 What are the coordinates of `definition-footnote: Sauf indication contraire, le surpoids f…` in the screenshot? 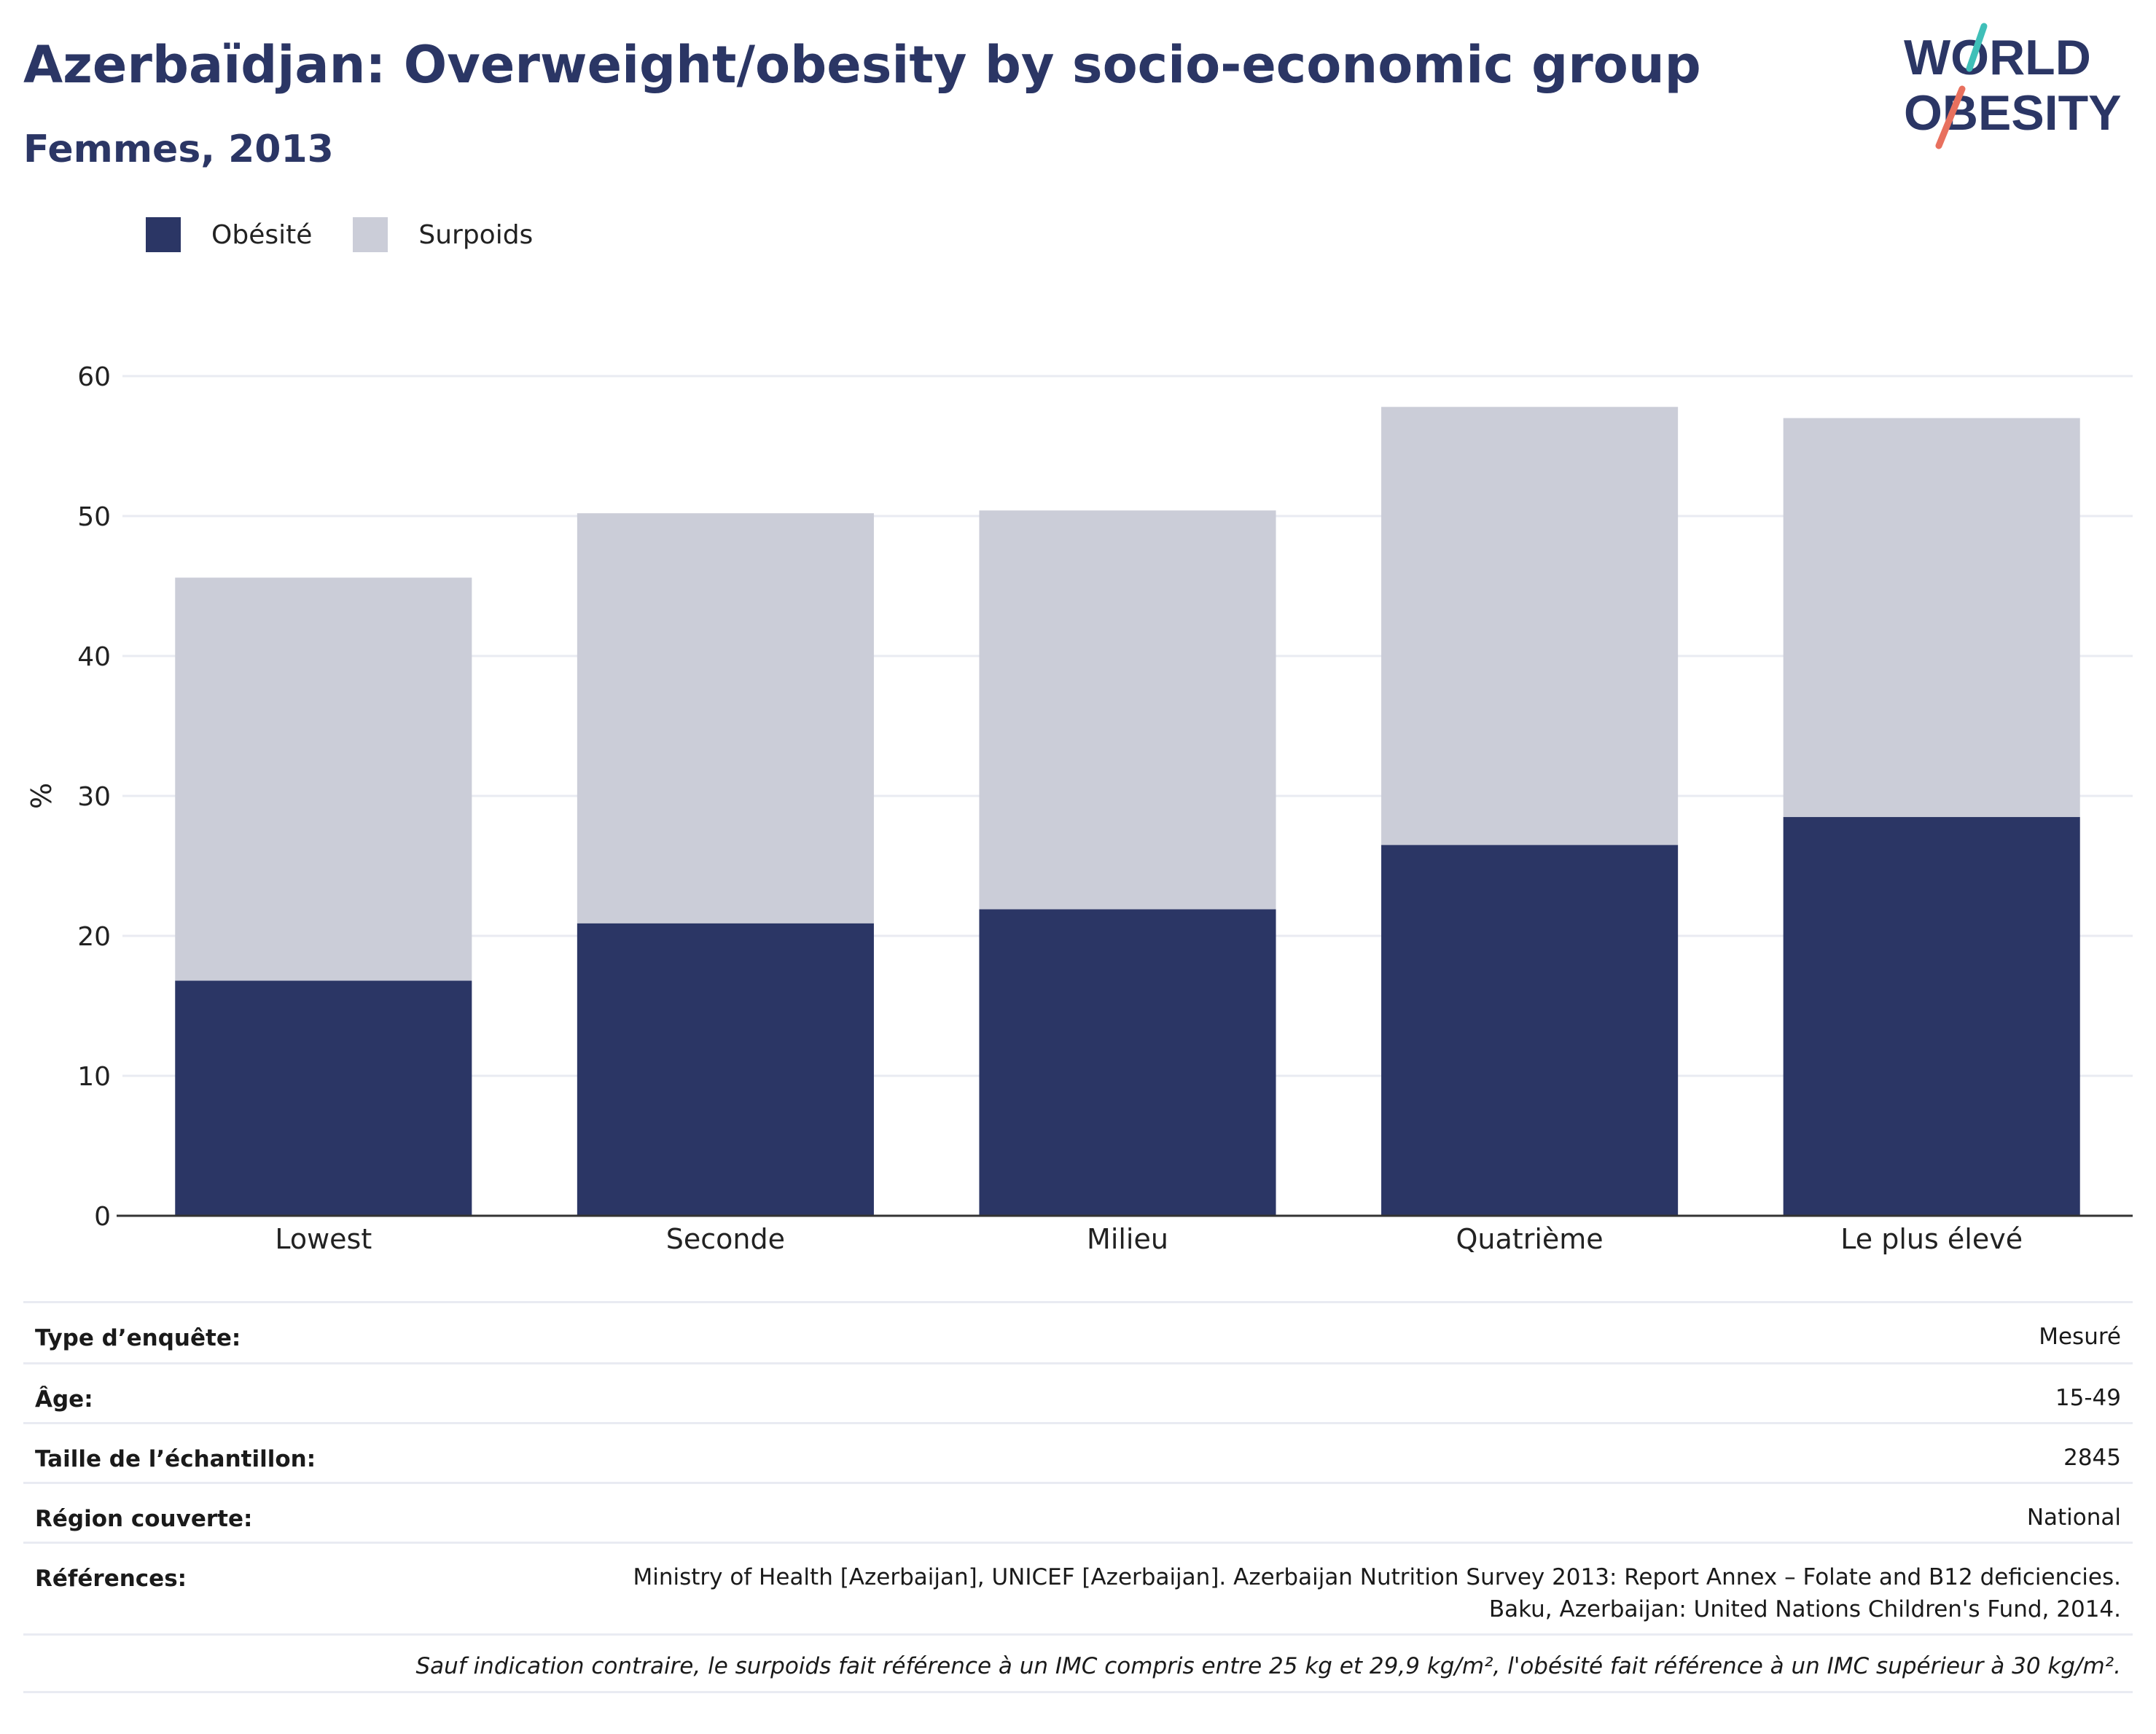 It's located at (1078, 1663).